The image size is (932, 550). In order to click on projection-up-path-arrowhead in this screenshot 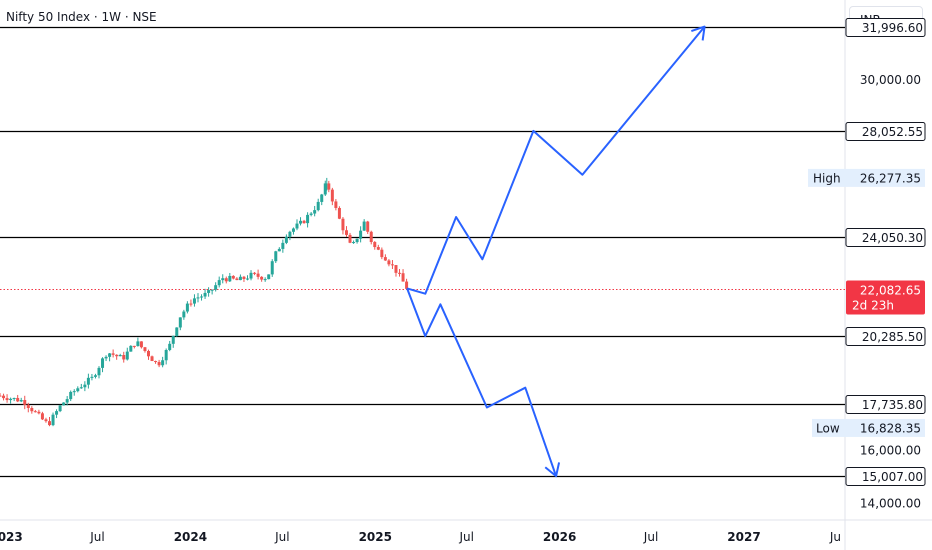, I will do `click(698, 33)`.